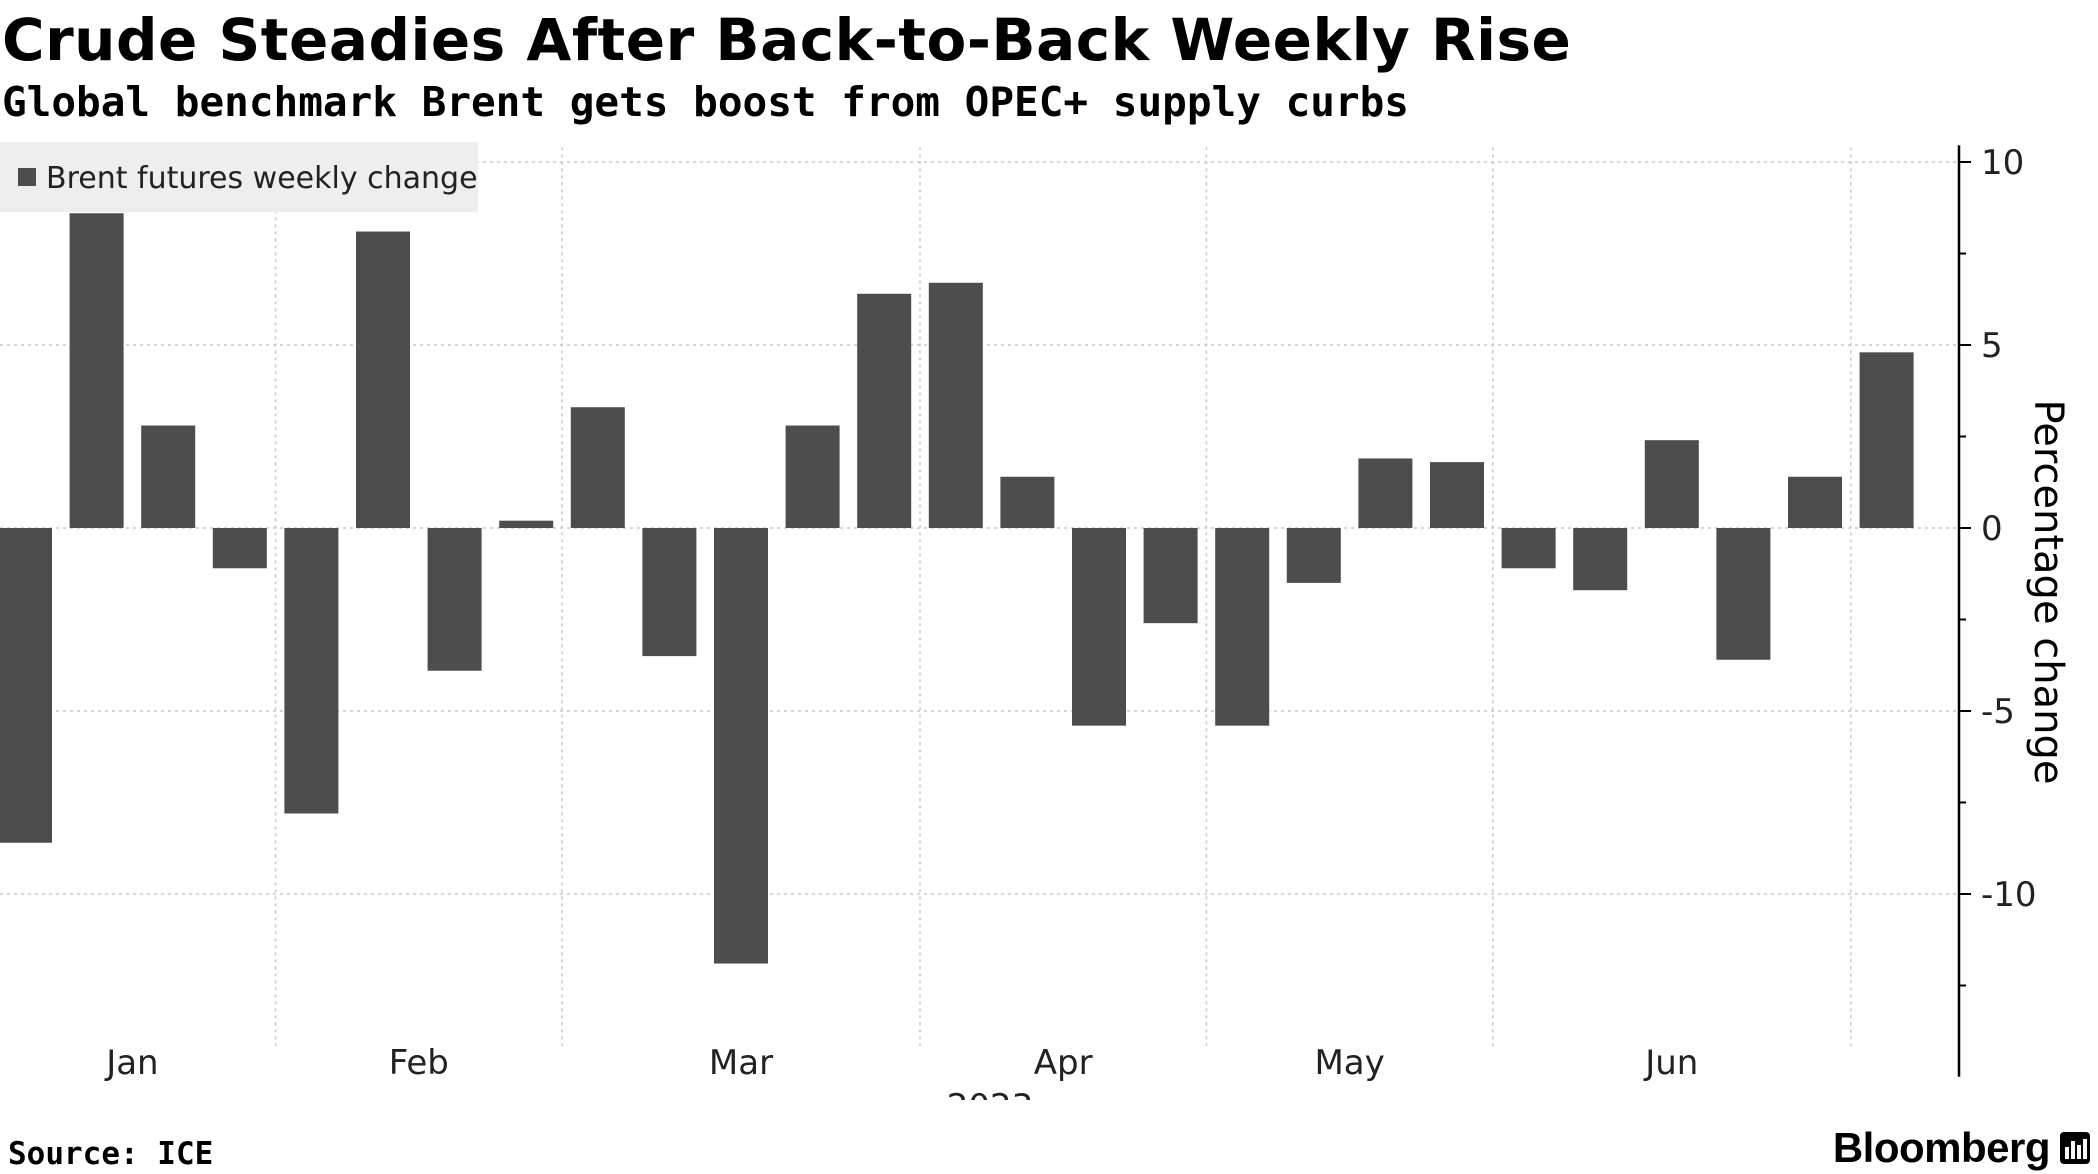 The image size is (2098, 1174). I want to click on x-tick-label: Jan, so click(131, 1063).